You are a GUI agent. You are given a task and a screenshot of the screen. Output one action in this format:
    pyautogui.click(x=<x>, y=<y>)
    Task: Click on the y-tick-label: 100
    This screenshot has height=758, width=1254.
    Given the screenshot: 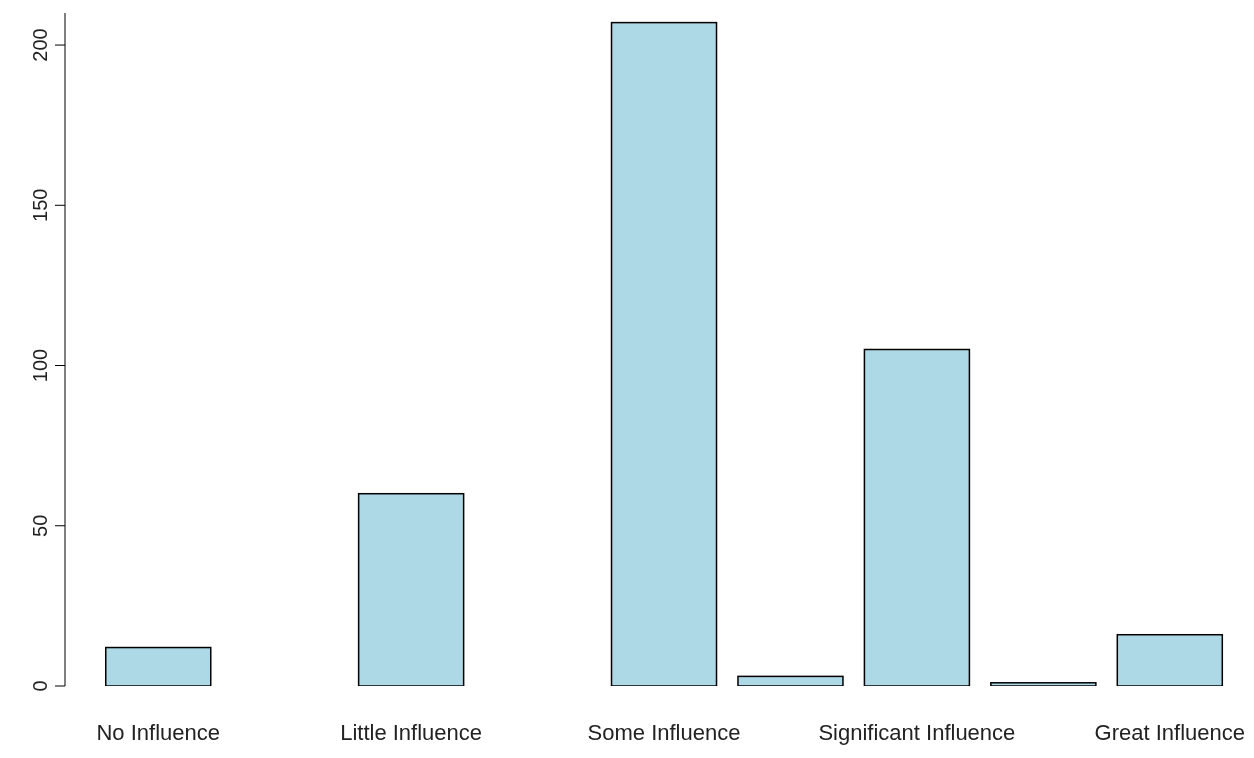 What is the action you would take?
    pyautogui.click(x=40, y=365)
    